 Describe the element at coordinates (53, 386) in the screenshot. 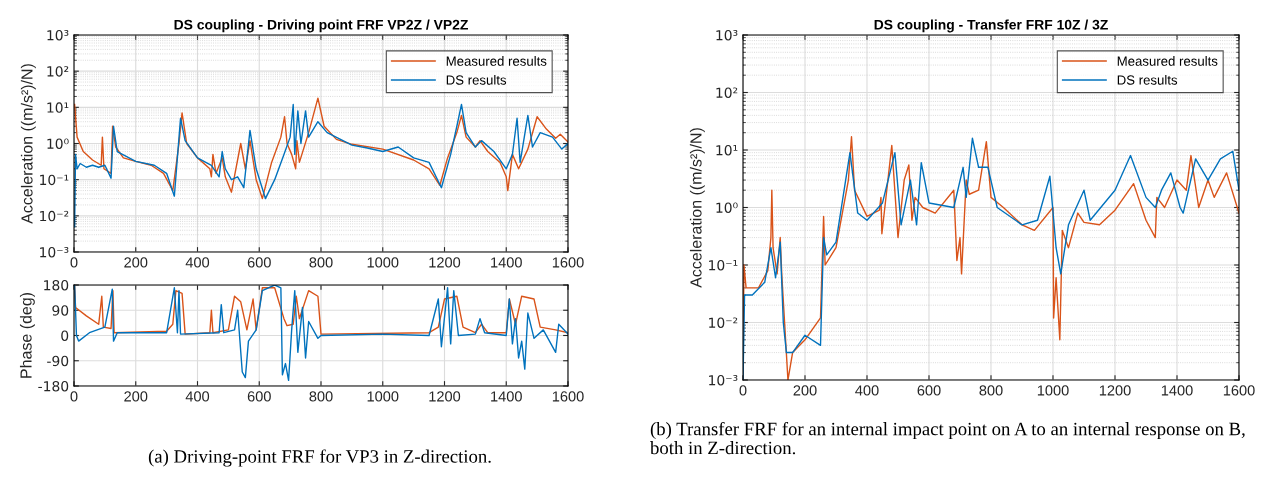

I see `y-tick-label: -180` at that location.